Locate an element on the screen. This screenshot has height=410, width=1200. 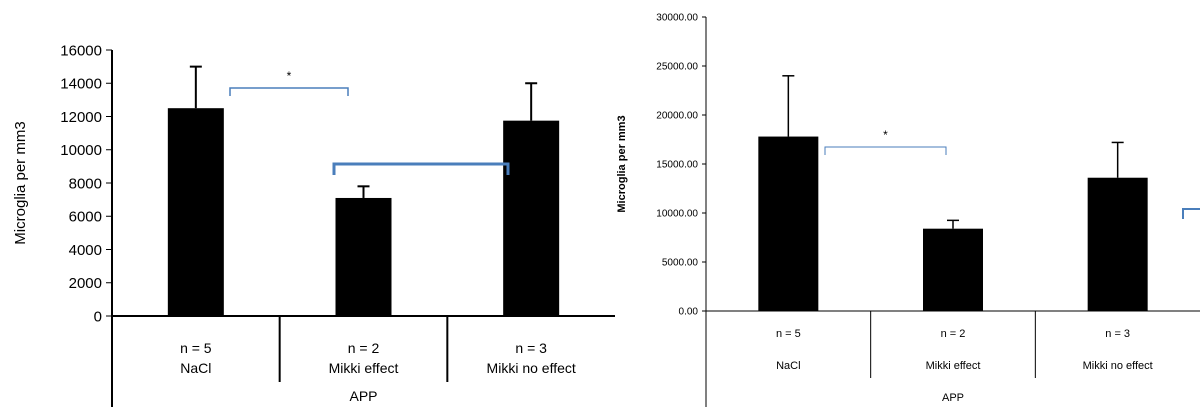
y-tick-label: 20000.00 is located at coordinates (677, 116).